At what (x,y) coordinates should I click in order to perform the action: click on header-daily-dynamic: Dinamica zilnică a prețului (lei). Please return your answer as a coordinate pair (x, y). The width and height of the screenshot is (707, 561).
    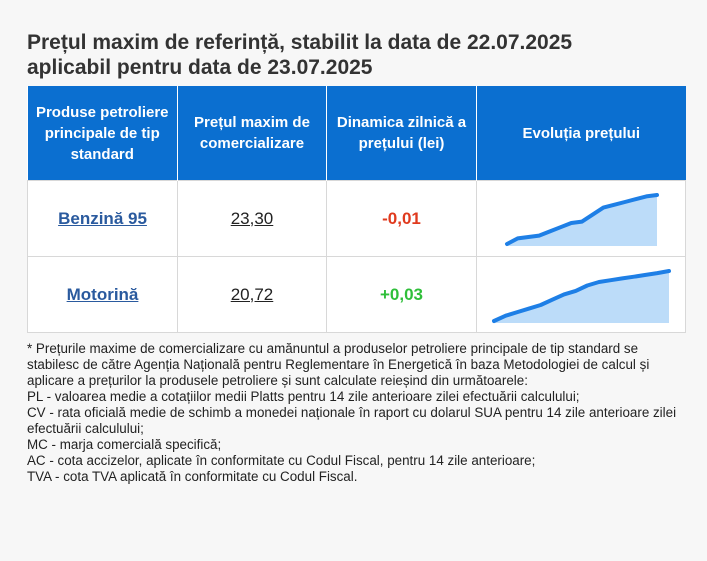
    Looking at the image, I should click on (401, 133).